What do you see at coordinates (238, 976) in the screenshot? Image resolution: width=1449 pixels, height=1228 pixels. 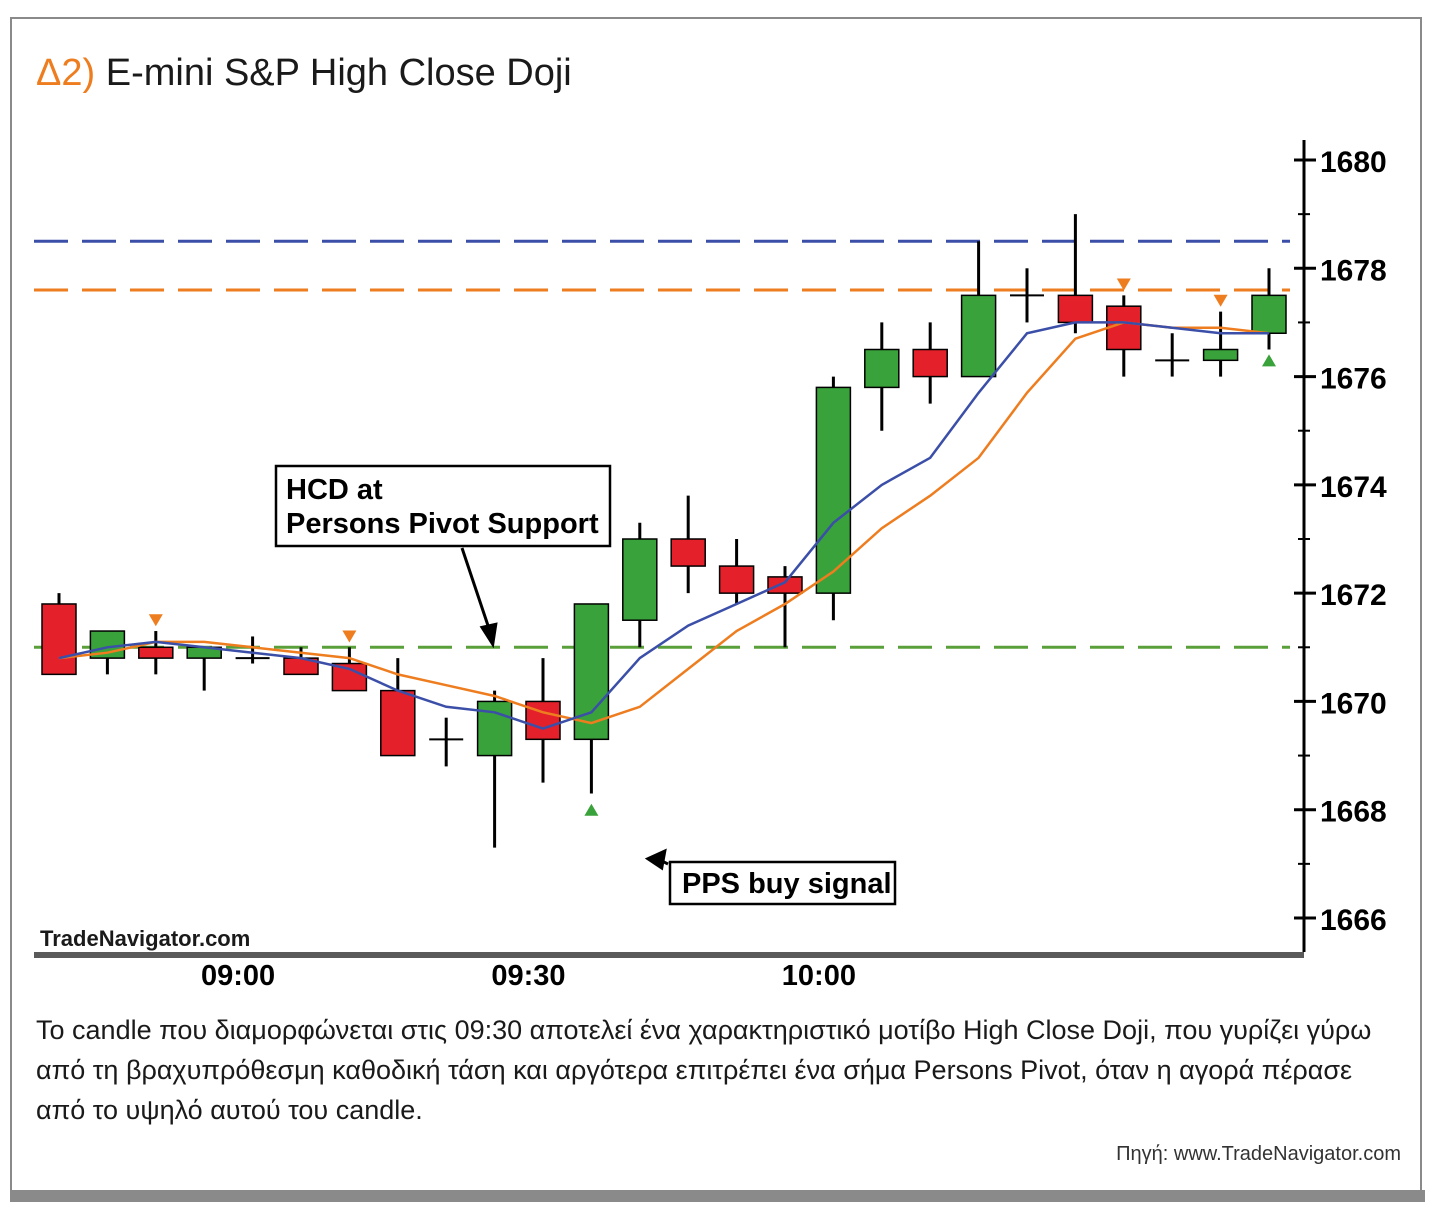 I see `x-tick-label: 09:00` at bounding box center [238, 976].